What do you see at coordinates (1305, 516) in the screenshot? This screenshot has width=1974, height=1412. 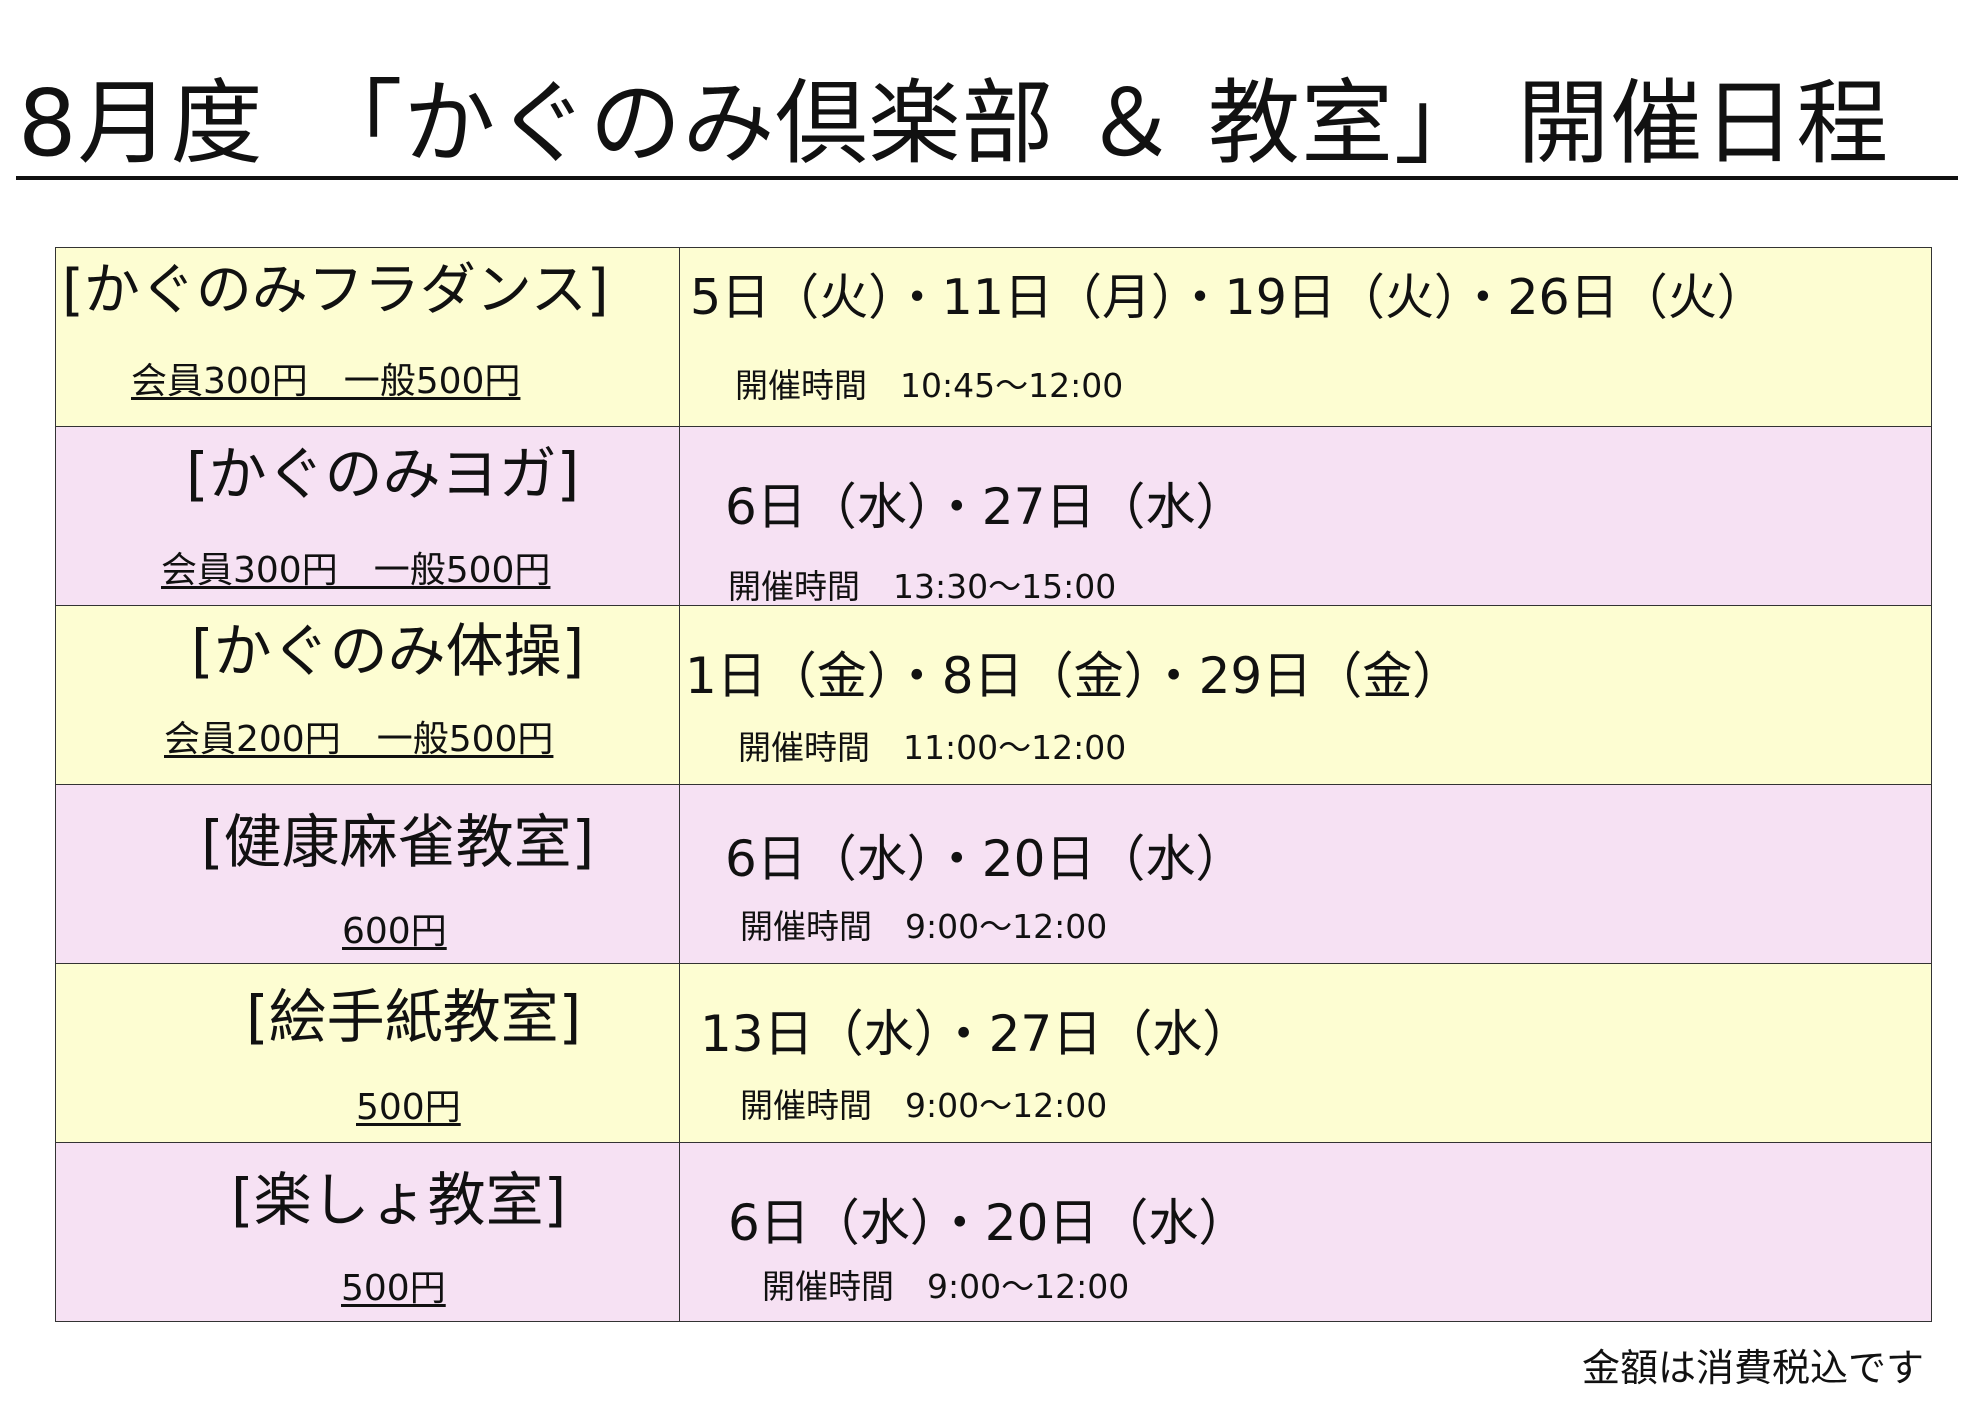 I see `schedule-cell: 6日（水）・27日（水） 開催時間 13:30～15:00` at bounding box center [1305, 516].